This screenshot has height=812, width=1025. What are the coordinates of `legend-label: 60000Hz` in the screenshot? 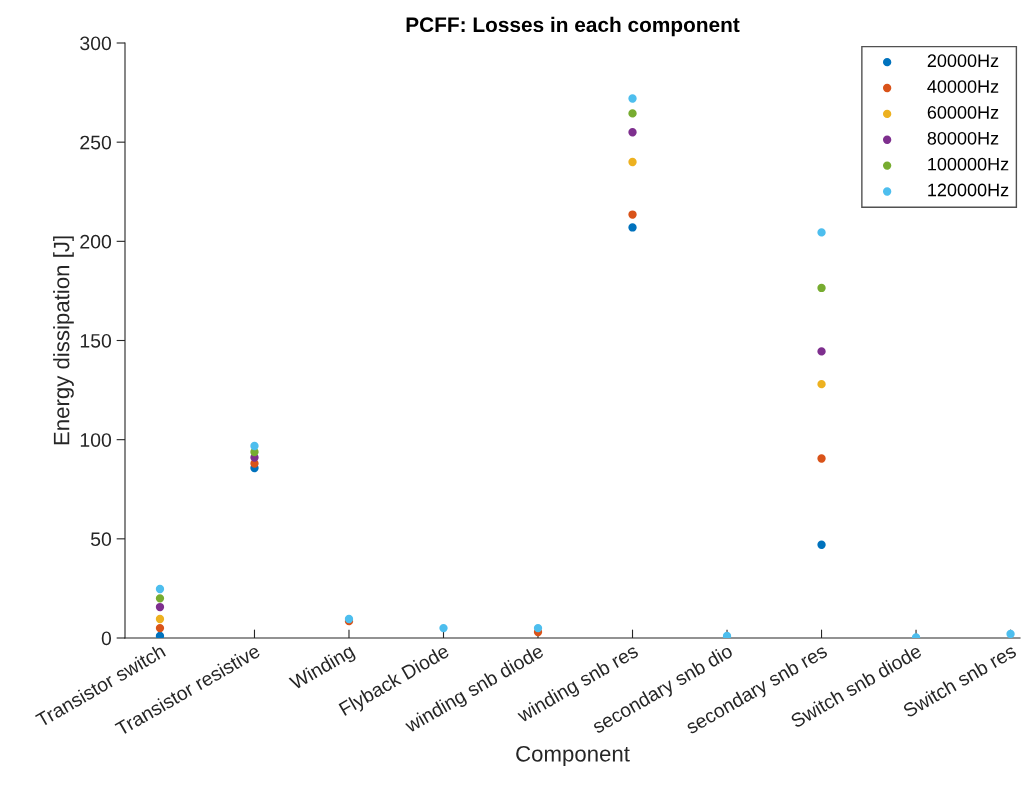 It's located at (963, 112).